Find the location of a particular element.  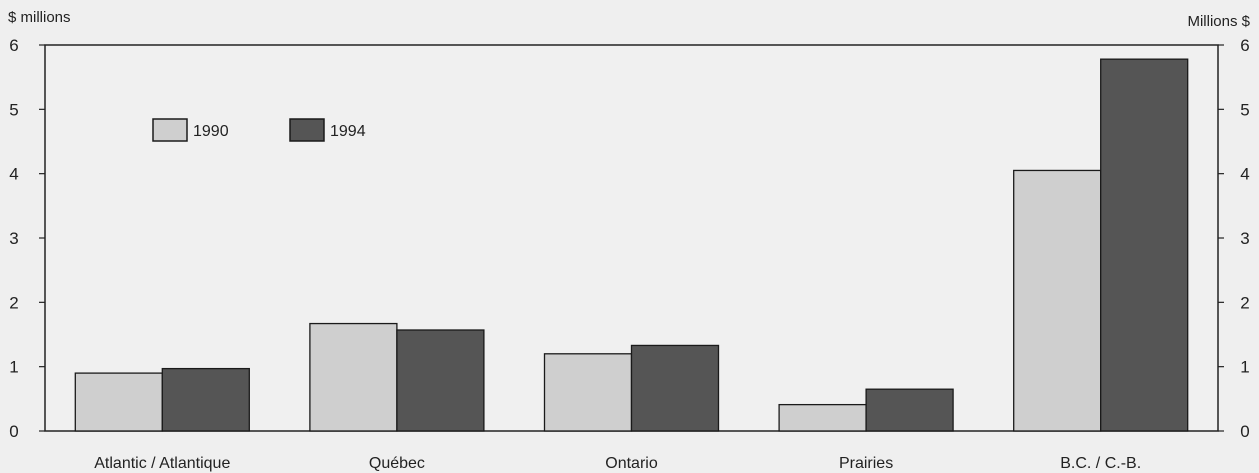

y-tick-label-left: 1 is located at coordinates (13, 367).